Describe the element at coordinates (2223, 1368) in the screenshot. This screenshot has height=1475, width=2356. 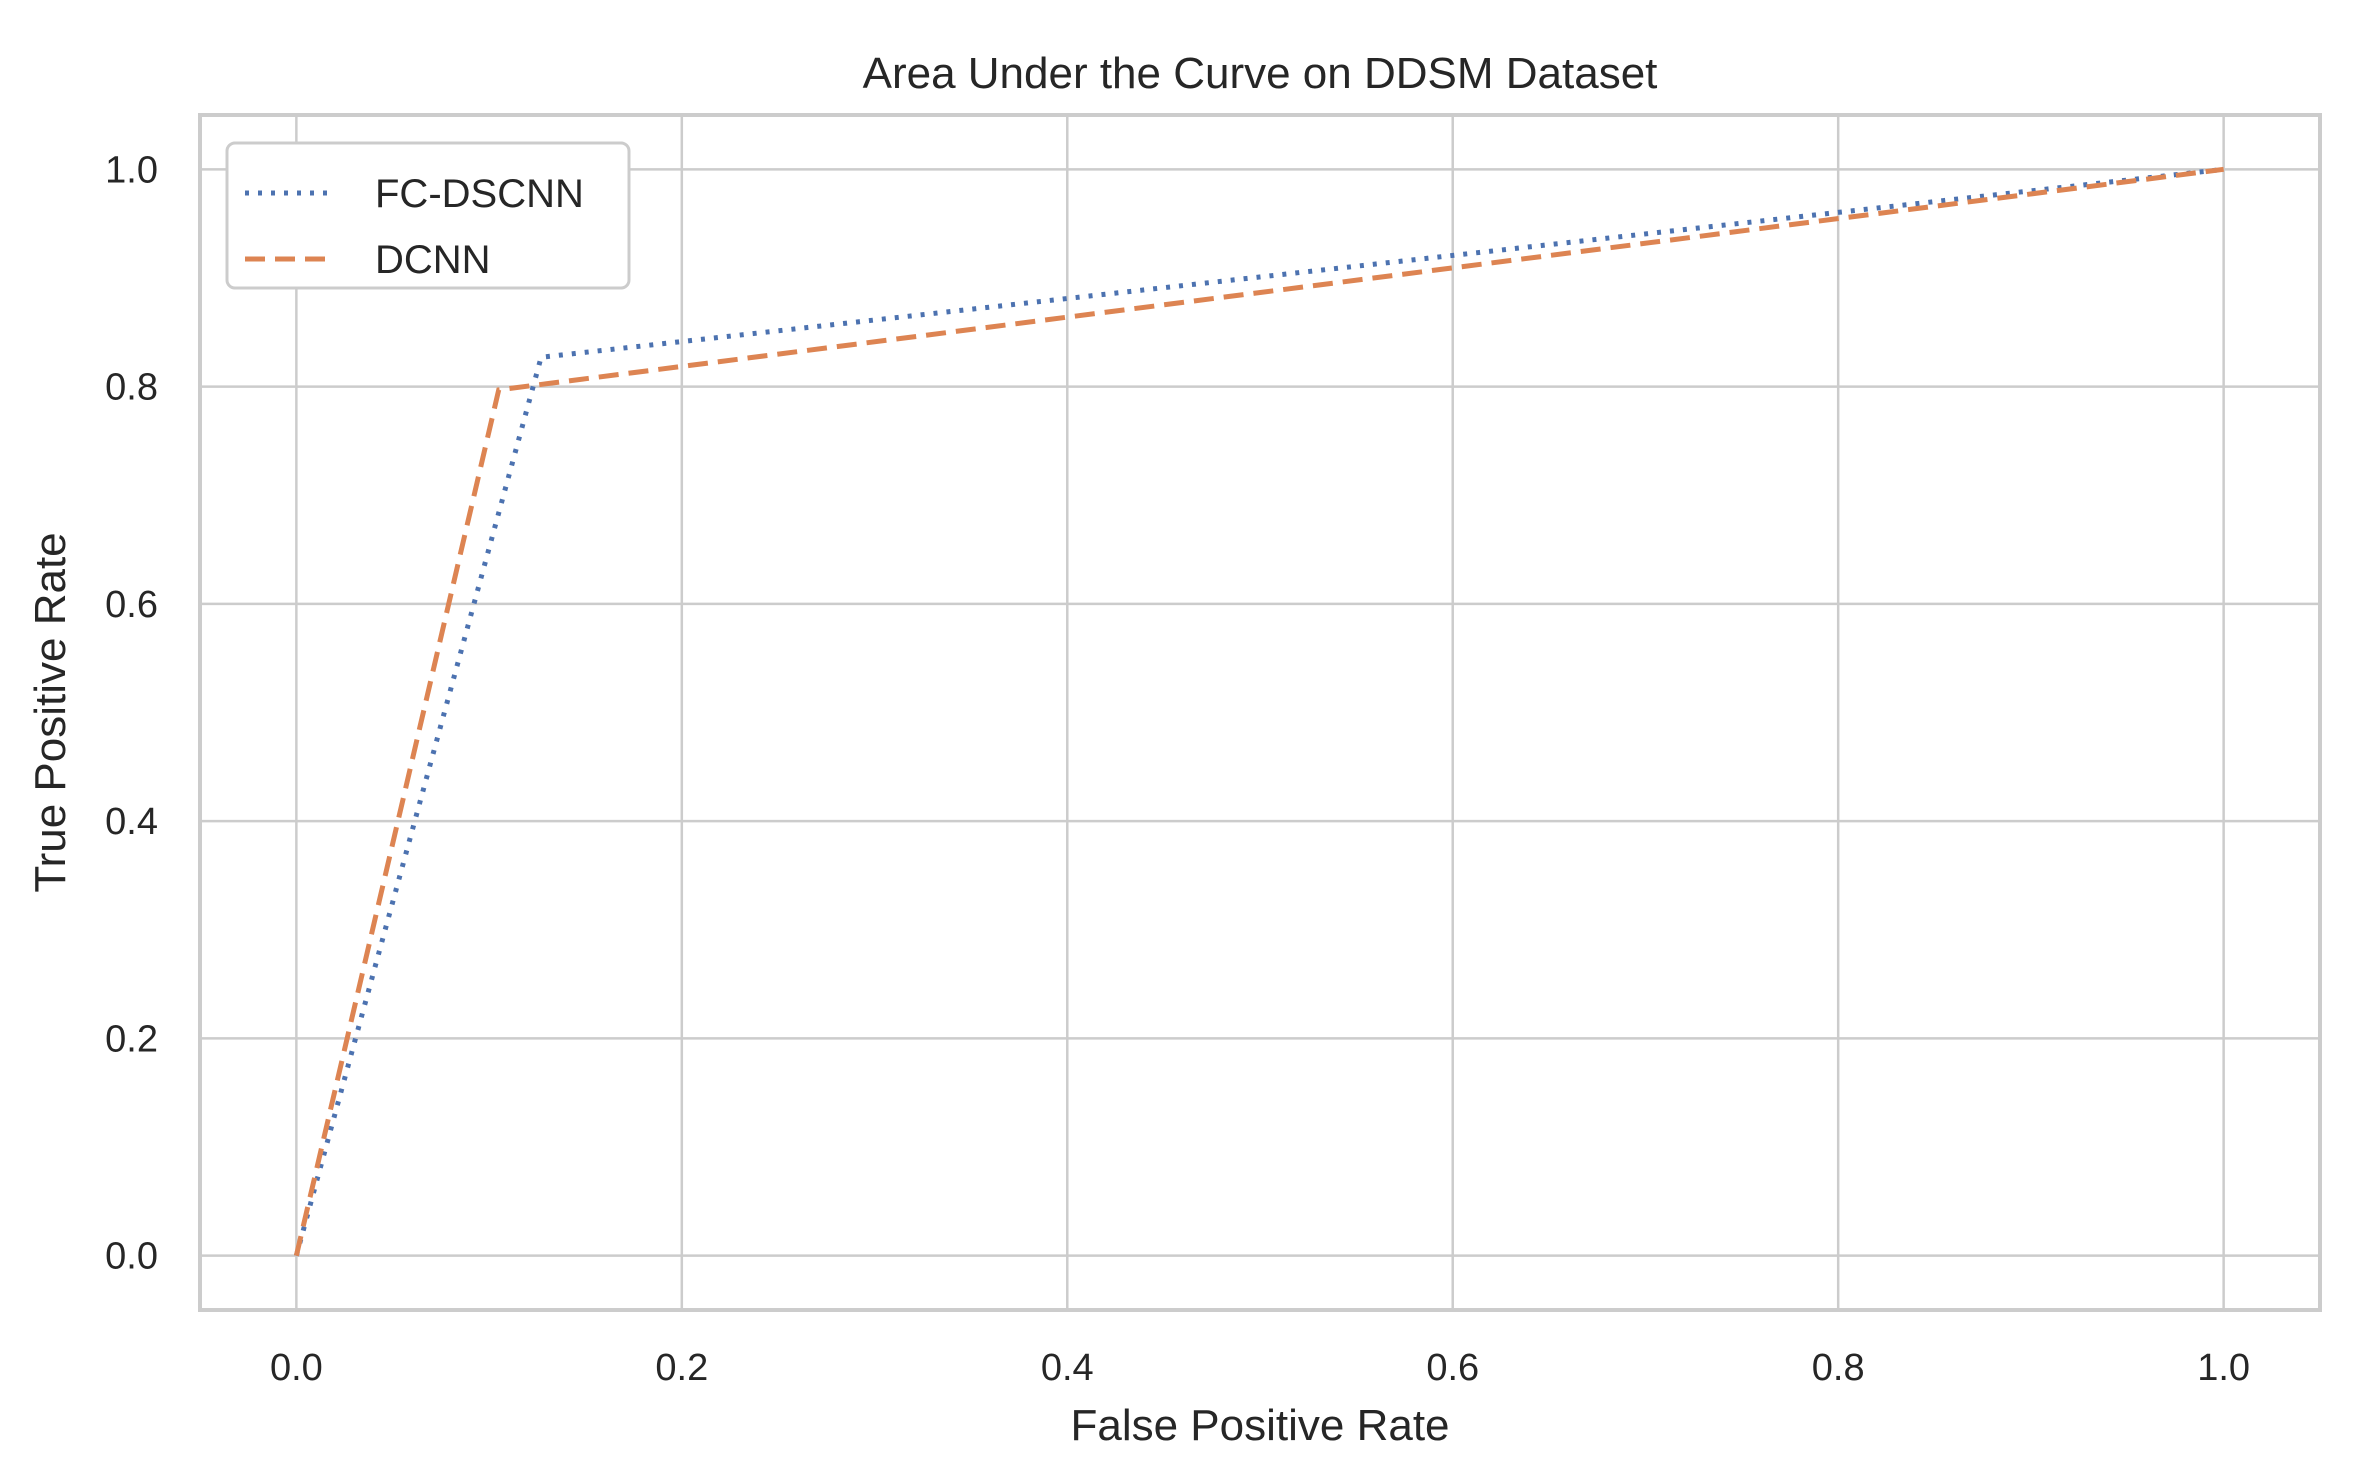
I see `x-tick-label: 1.0` at that location.